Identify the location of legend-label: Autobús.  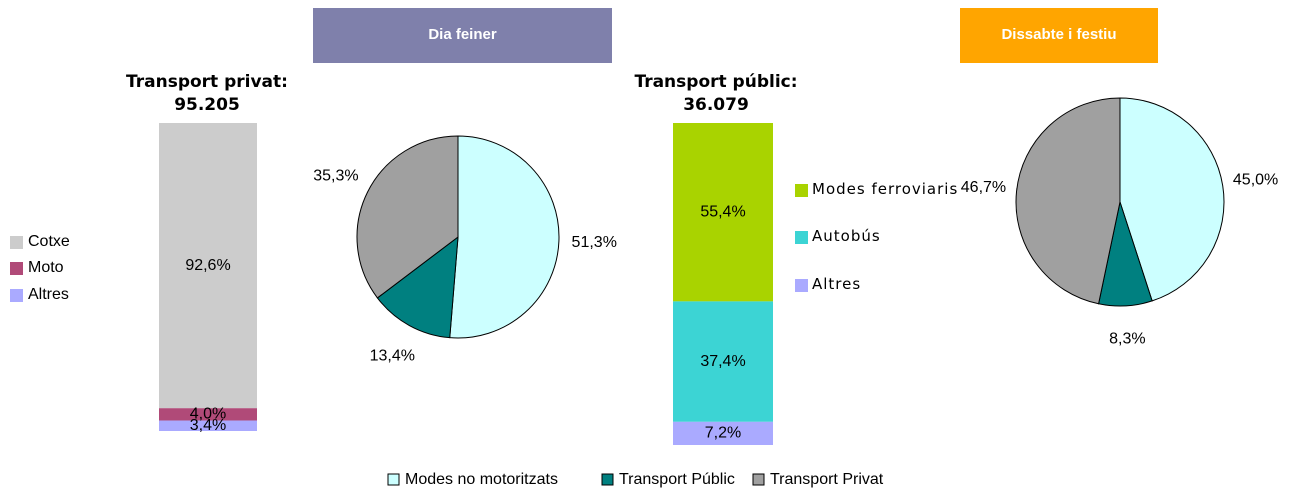
(846, 236).